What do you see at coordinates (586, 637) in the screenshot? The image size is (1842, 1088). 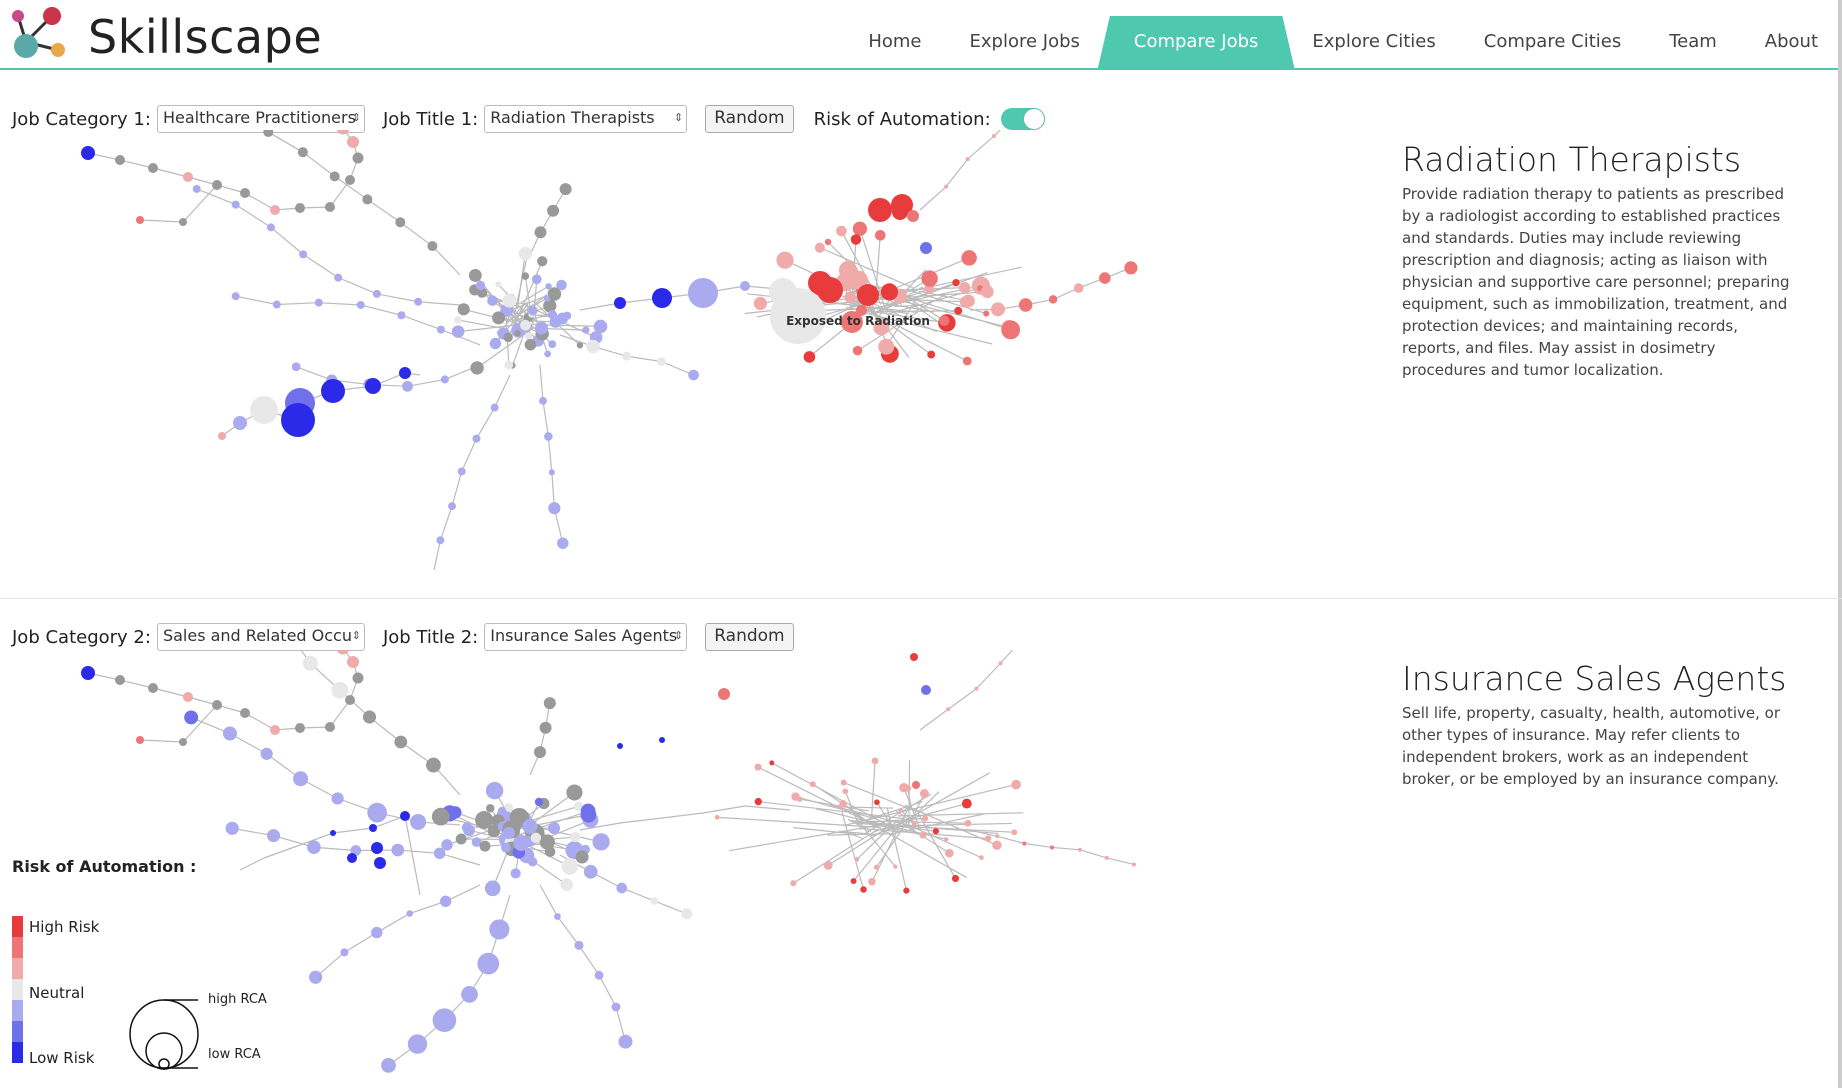 I see `job-title-2-select: Insurance Sales Agents` at bounding box center [586, 637].